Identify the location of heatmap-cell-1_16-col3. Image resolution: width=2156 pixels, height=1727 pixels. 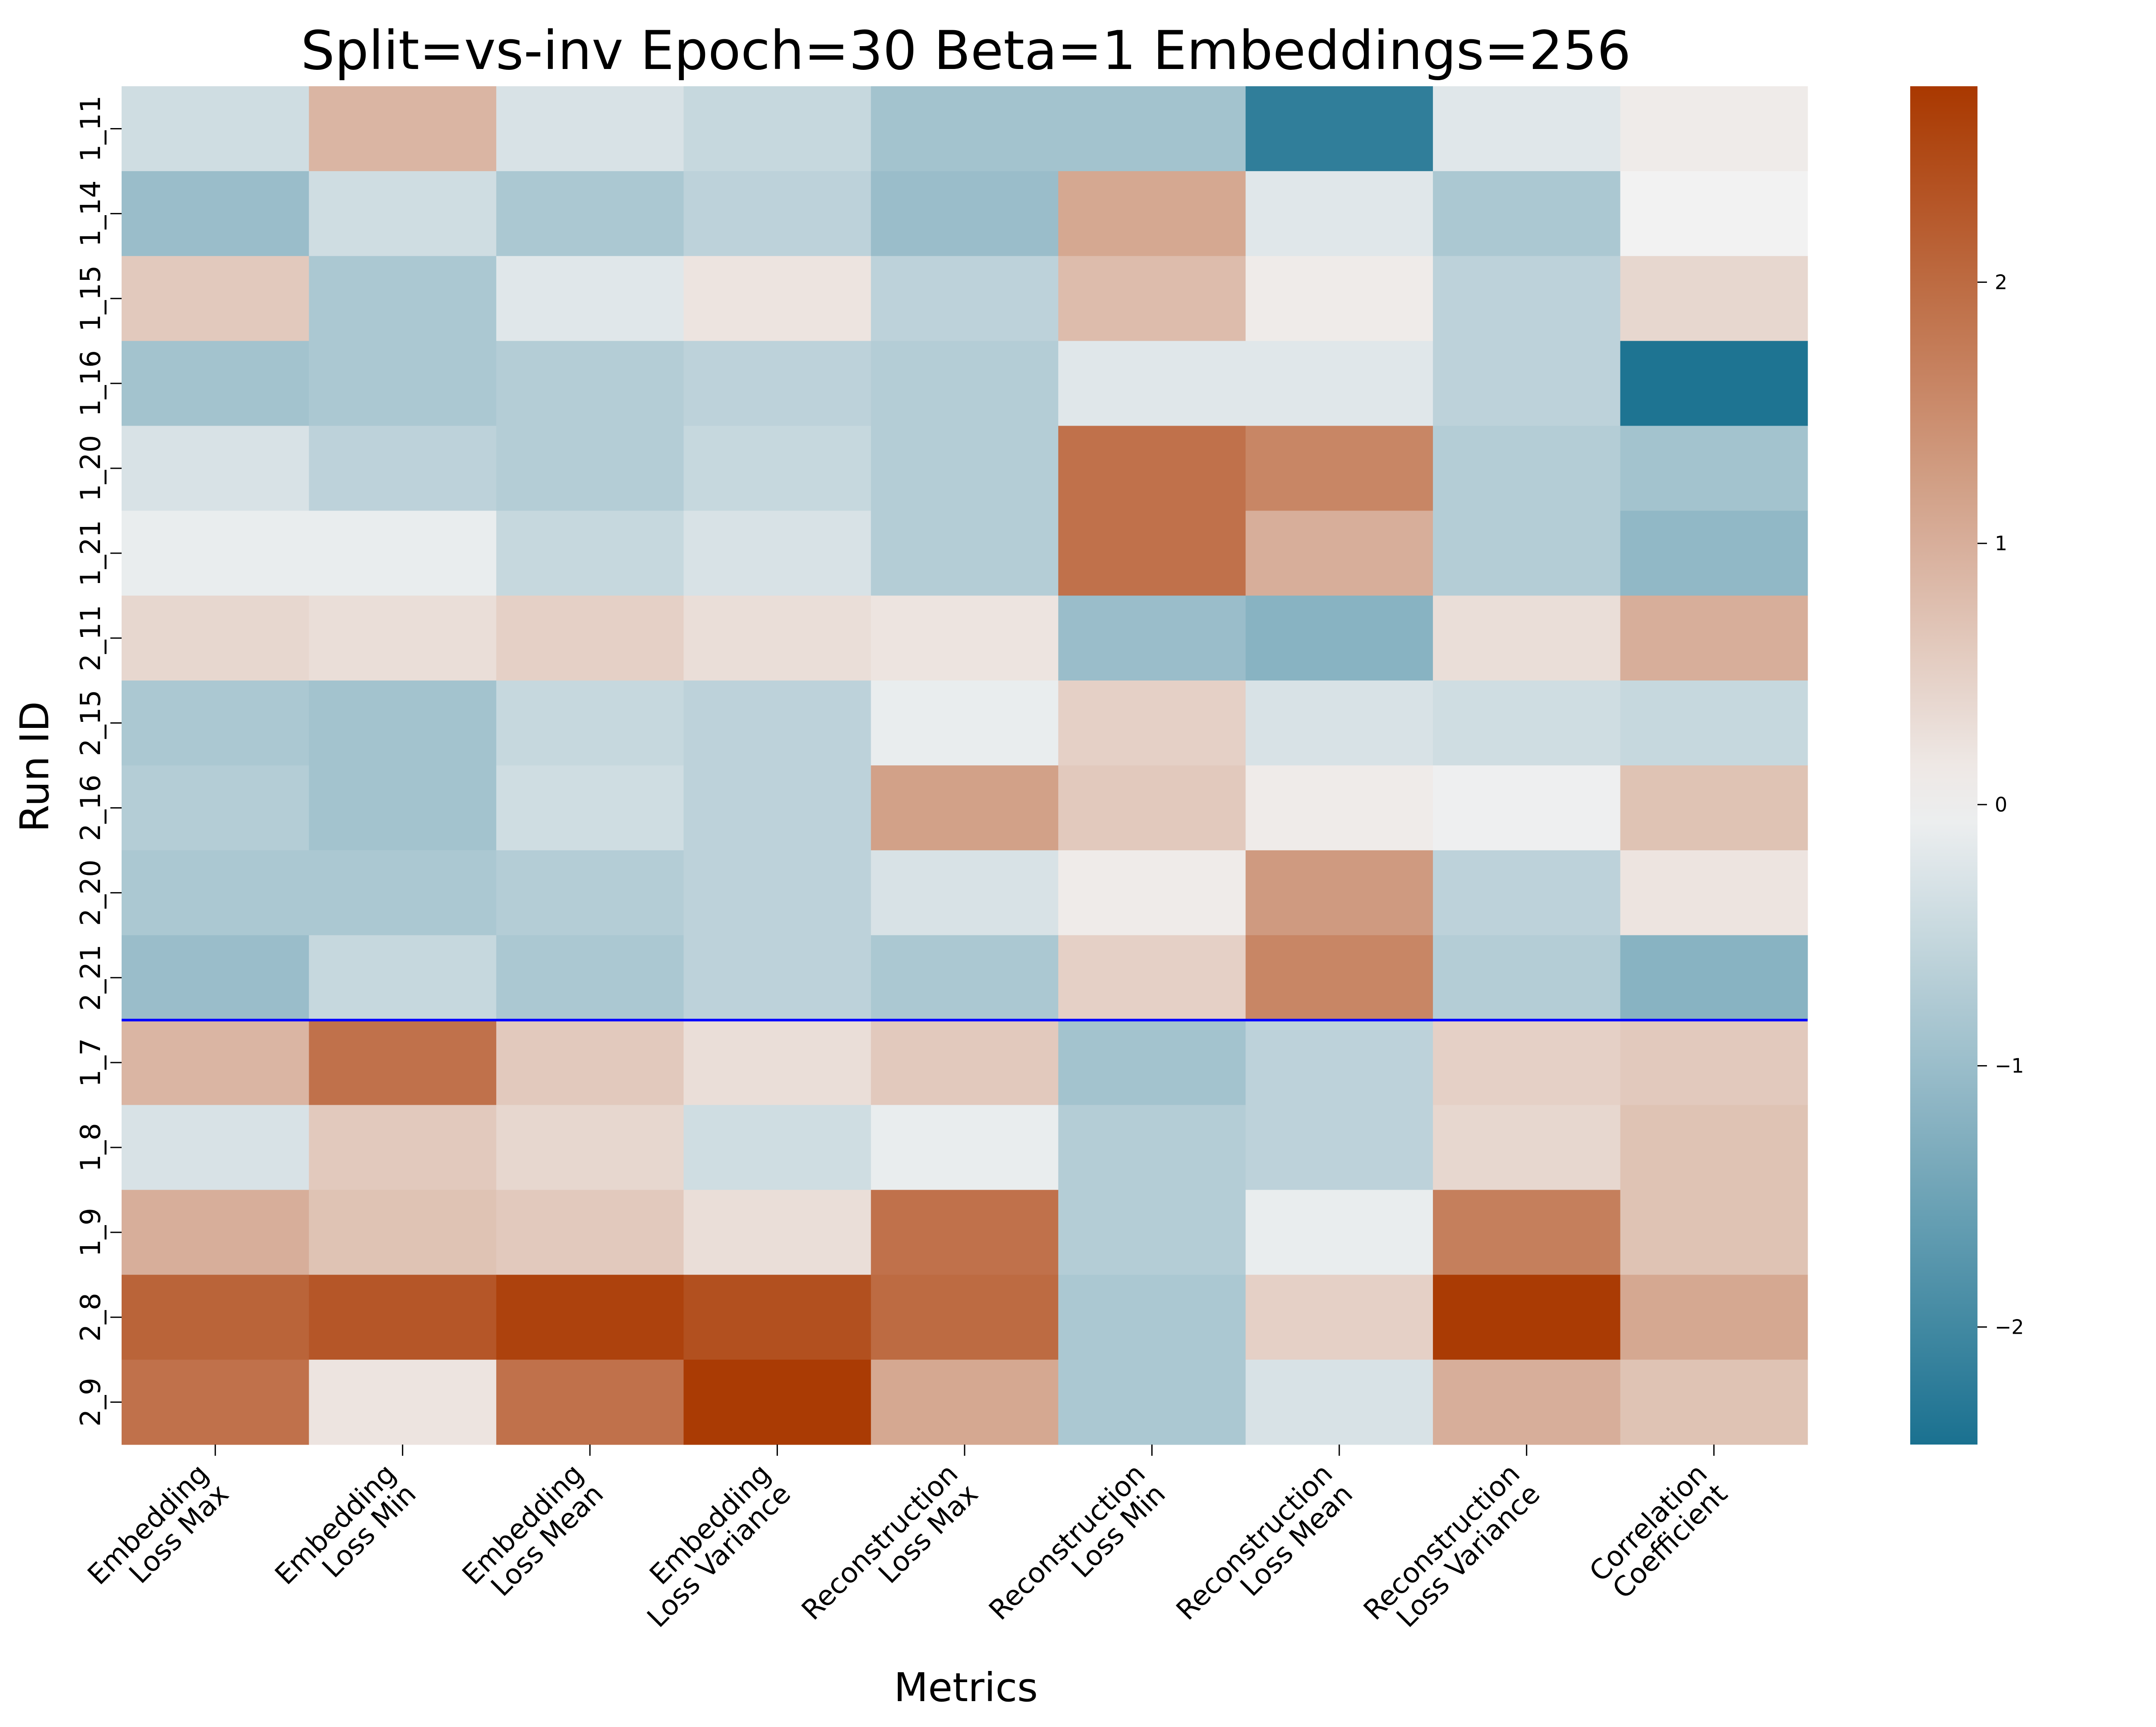
(590, 383).